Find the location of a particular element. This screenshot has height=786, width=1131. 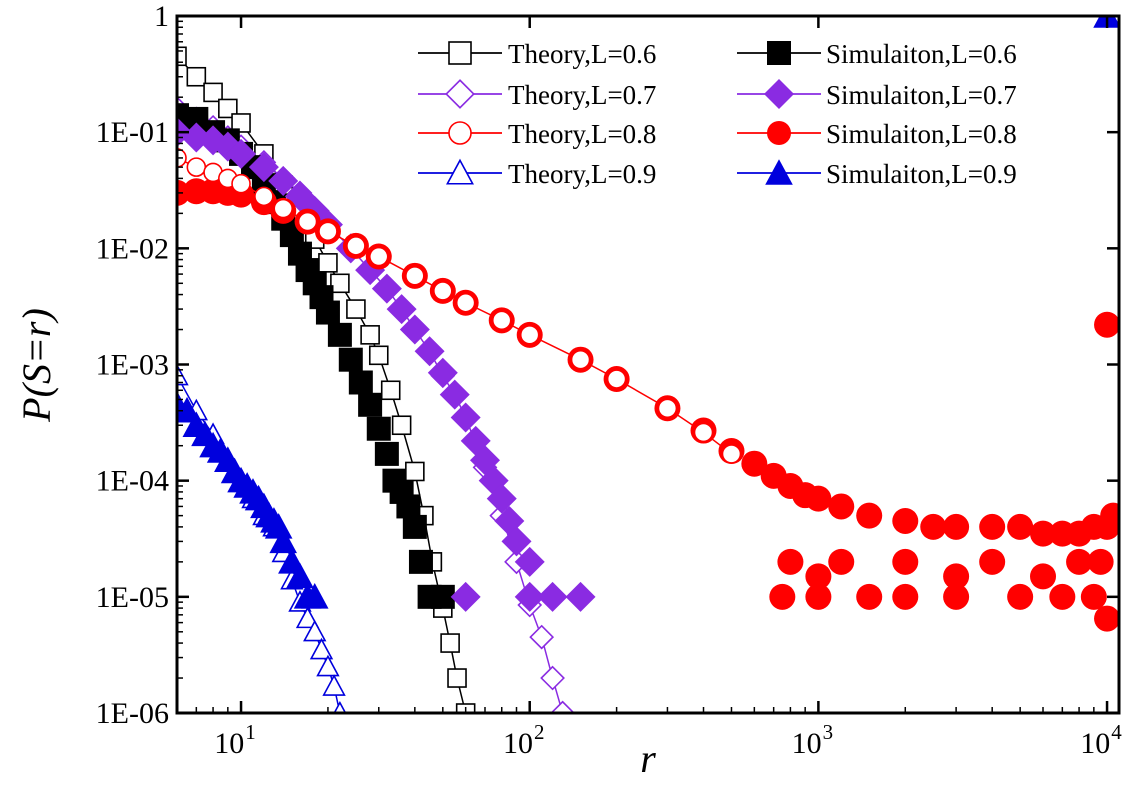

legend-item: Theory,L=0.7 is located at coordinates (537, 94).